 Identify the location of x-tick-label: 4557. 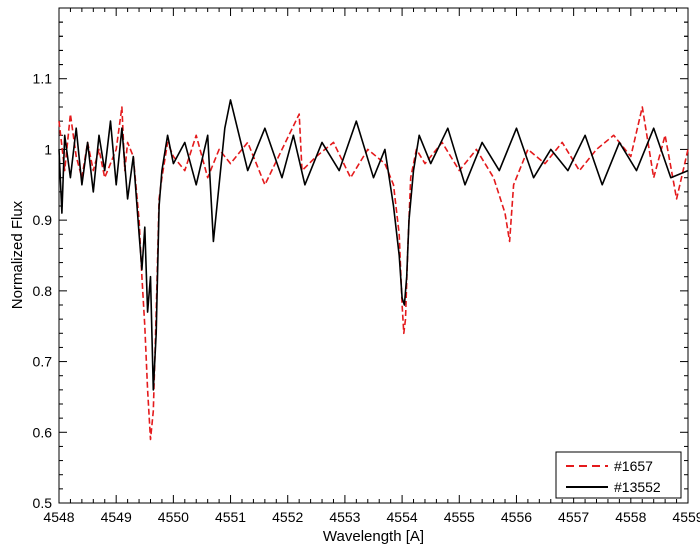
(573, 517).